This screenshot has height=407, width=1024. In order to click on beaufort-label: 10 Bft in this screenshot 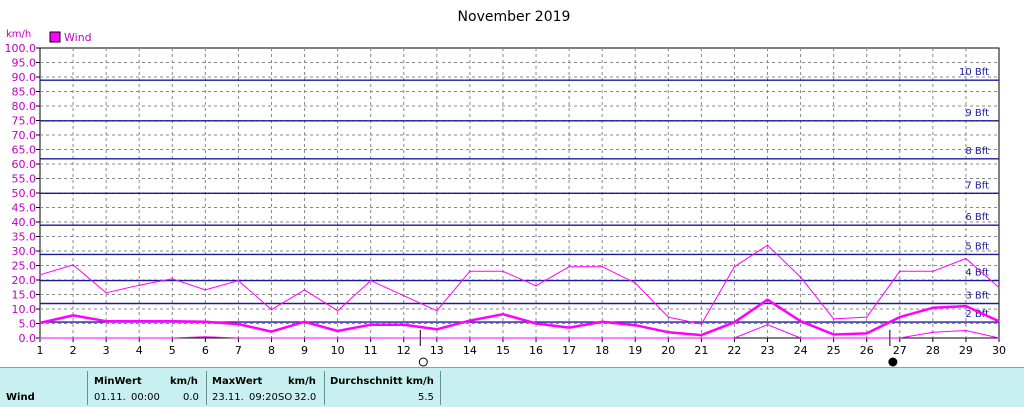, I will do `click(974, 72)`.